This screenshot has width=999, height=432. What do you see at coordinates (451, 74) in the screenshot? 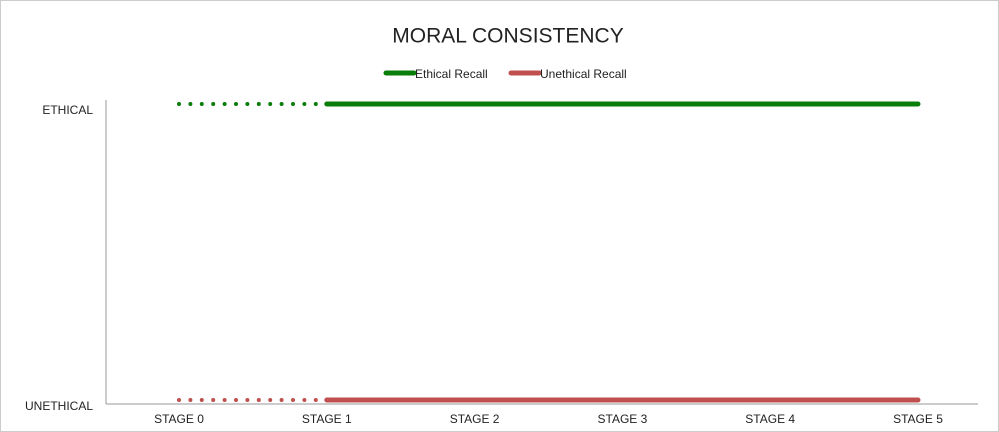
I see `legend-label: Ethical Recall` at bounding box center [451, 74].